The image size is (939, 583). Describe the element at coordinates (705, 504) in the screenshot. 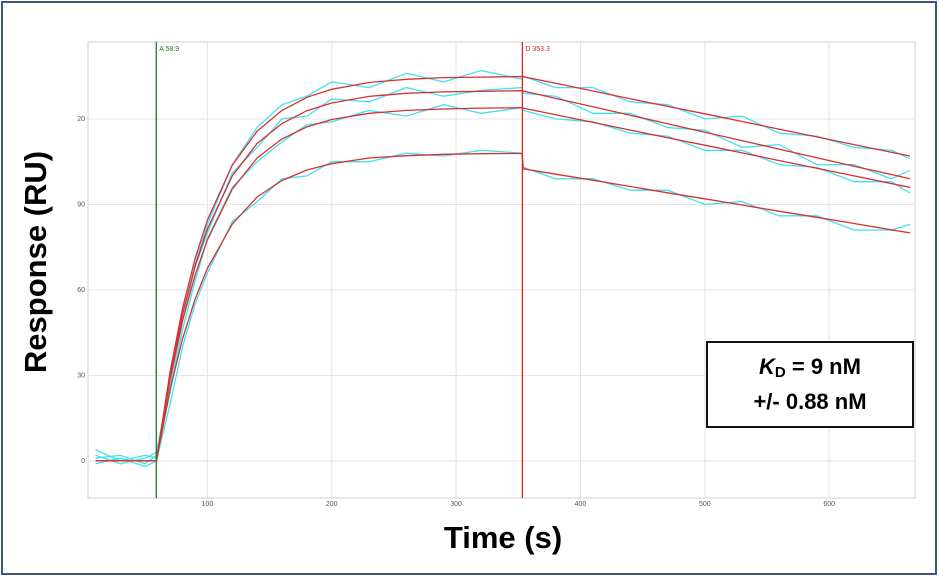

I see `x-tick-label: 500` at that location.